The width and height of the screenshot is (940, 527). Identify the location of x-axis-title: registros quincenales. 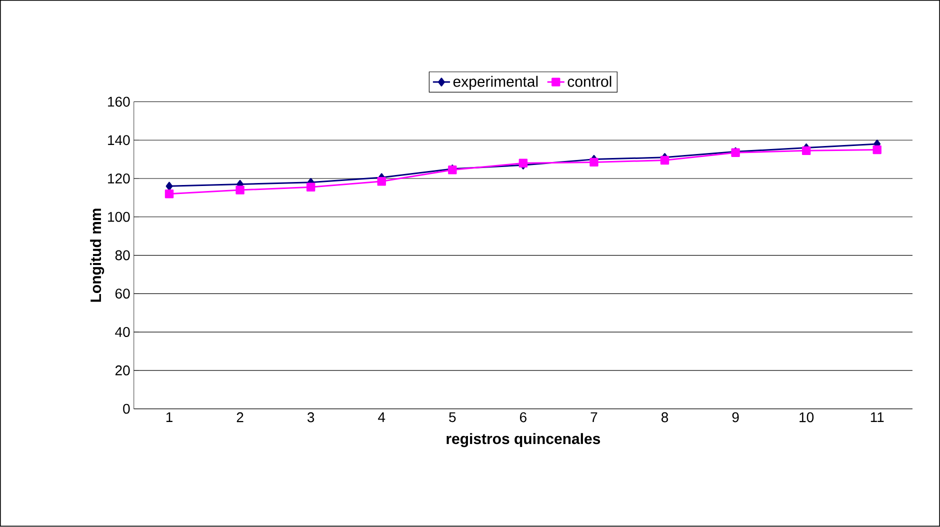
(523, 440).